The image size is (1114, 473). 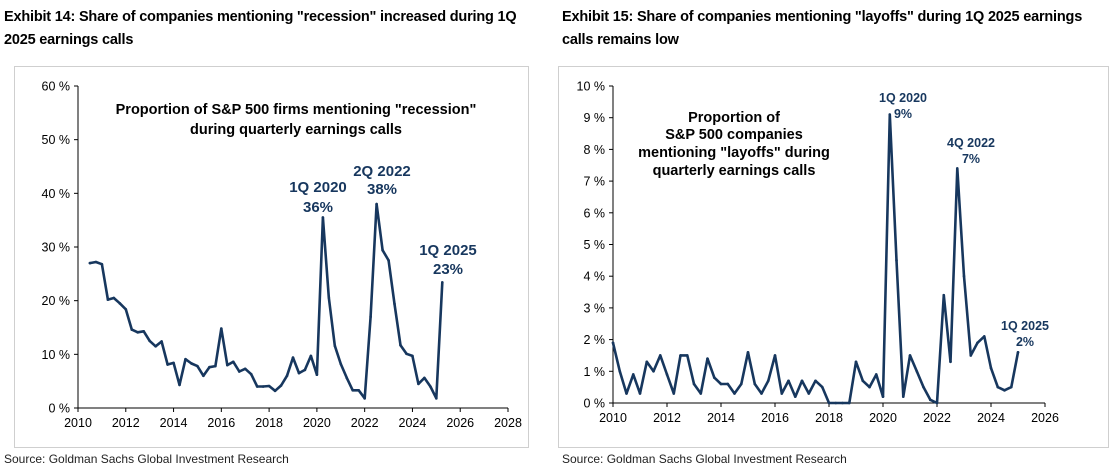 What do you see at coordinates (78, 423) in the screenshot?
I see `x-tick-label: 2010` at bounding box center [78, 423].